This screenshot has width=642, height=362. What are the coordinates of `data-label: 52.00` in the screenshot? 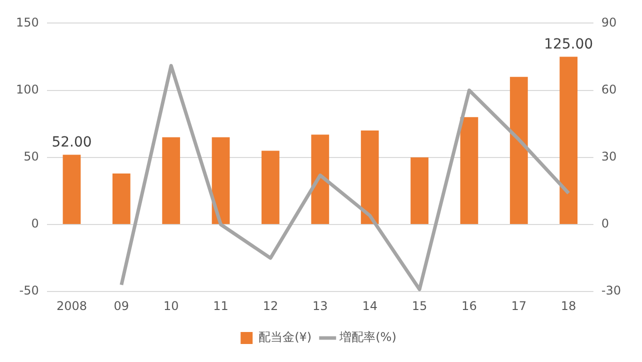 It's located at (72, 142).